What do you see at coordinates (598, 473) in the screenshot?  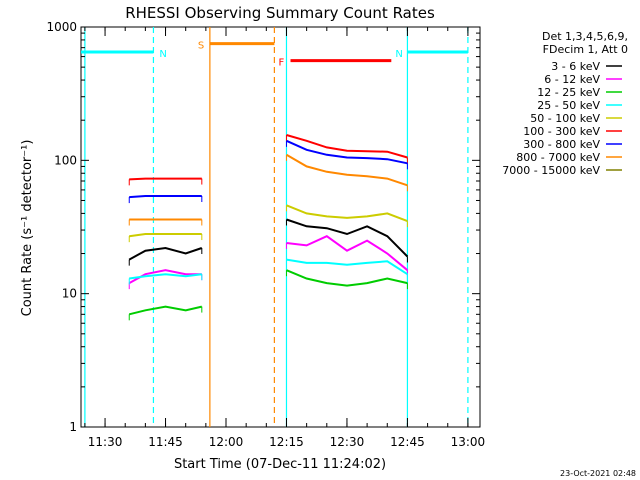 I see `footer-timestamp: 23-Oct-2021 02:48` at bounding box center [598, 473].